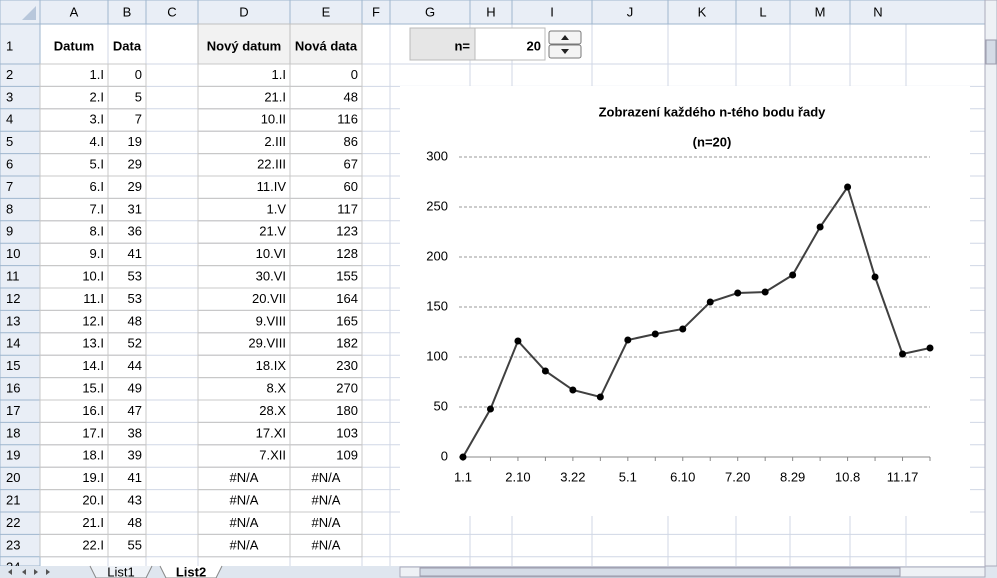 This screenshot has width=997, height=578. What do you see at coordinates (171, 11) in the screenshot?
I see `column-letter: C` at bounding box center [171, 11].